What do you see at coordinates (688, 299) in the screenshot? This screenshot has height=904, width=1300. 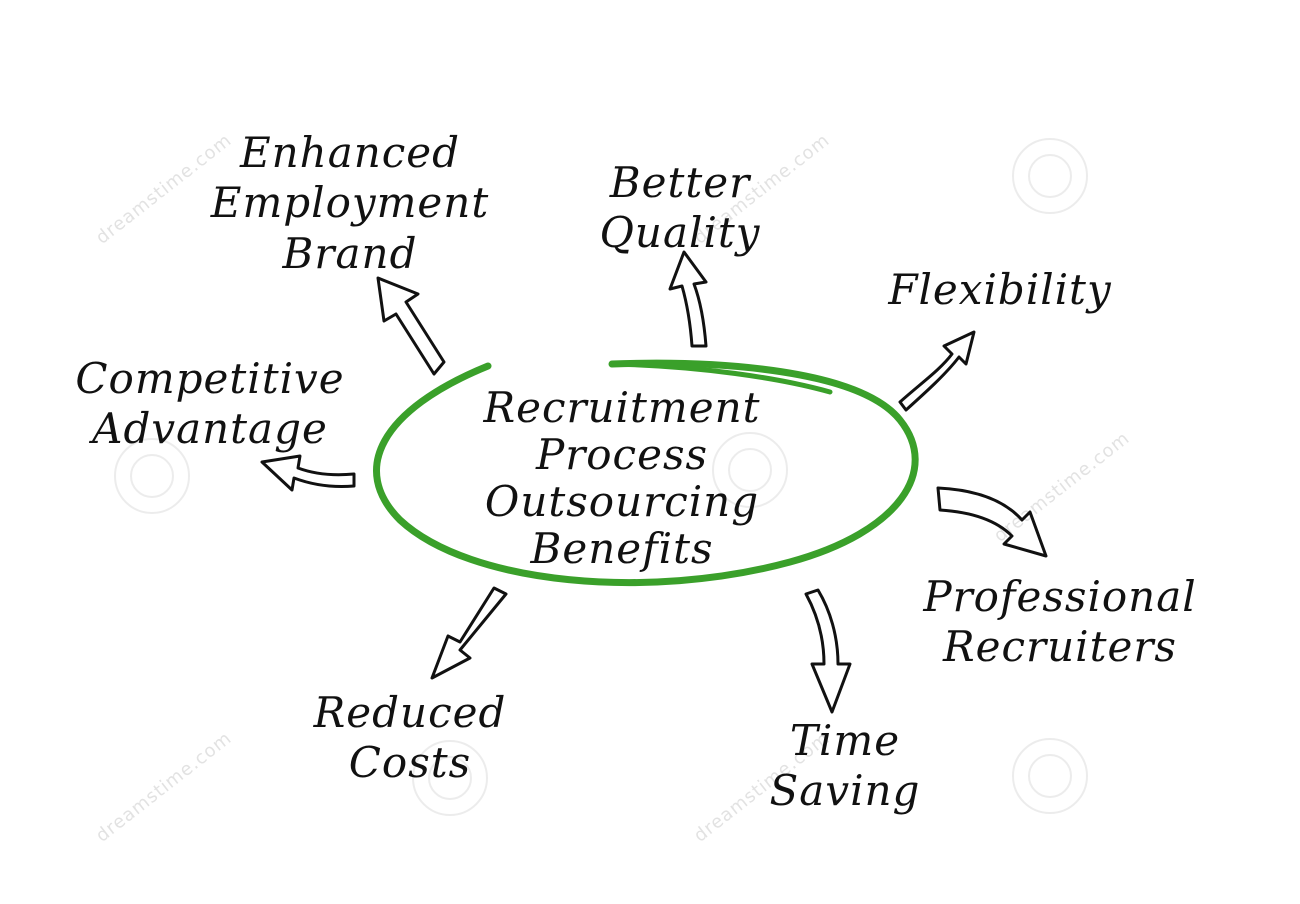 I see `arrow-to-better-quality` at bounding box center [688, 299].